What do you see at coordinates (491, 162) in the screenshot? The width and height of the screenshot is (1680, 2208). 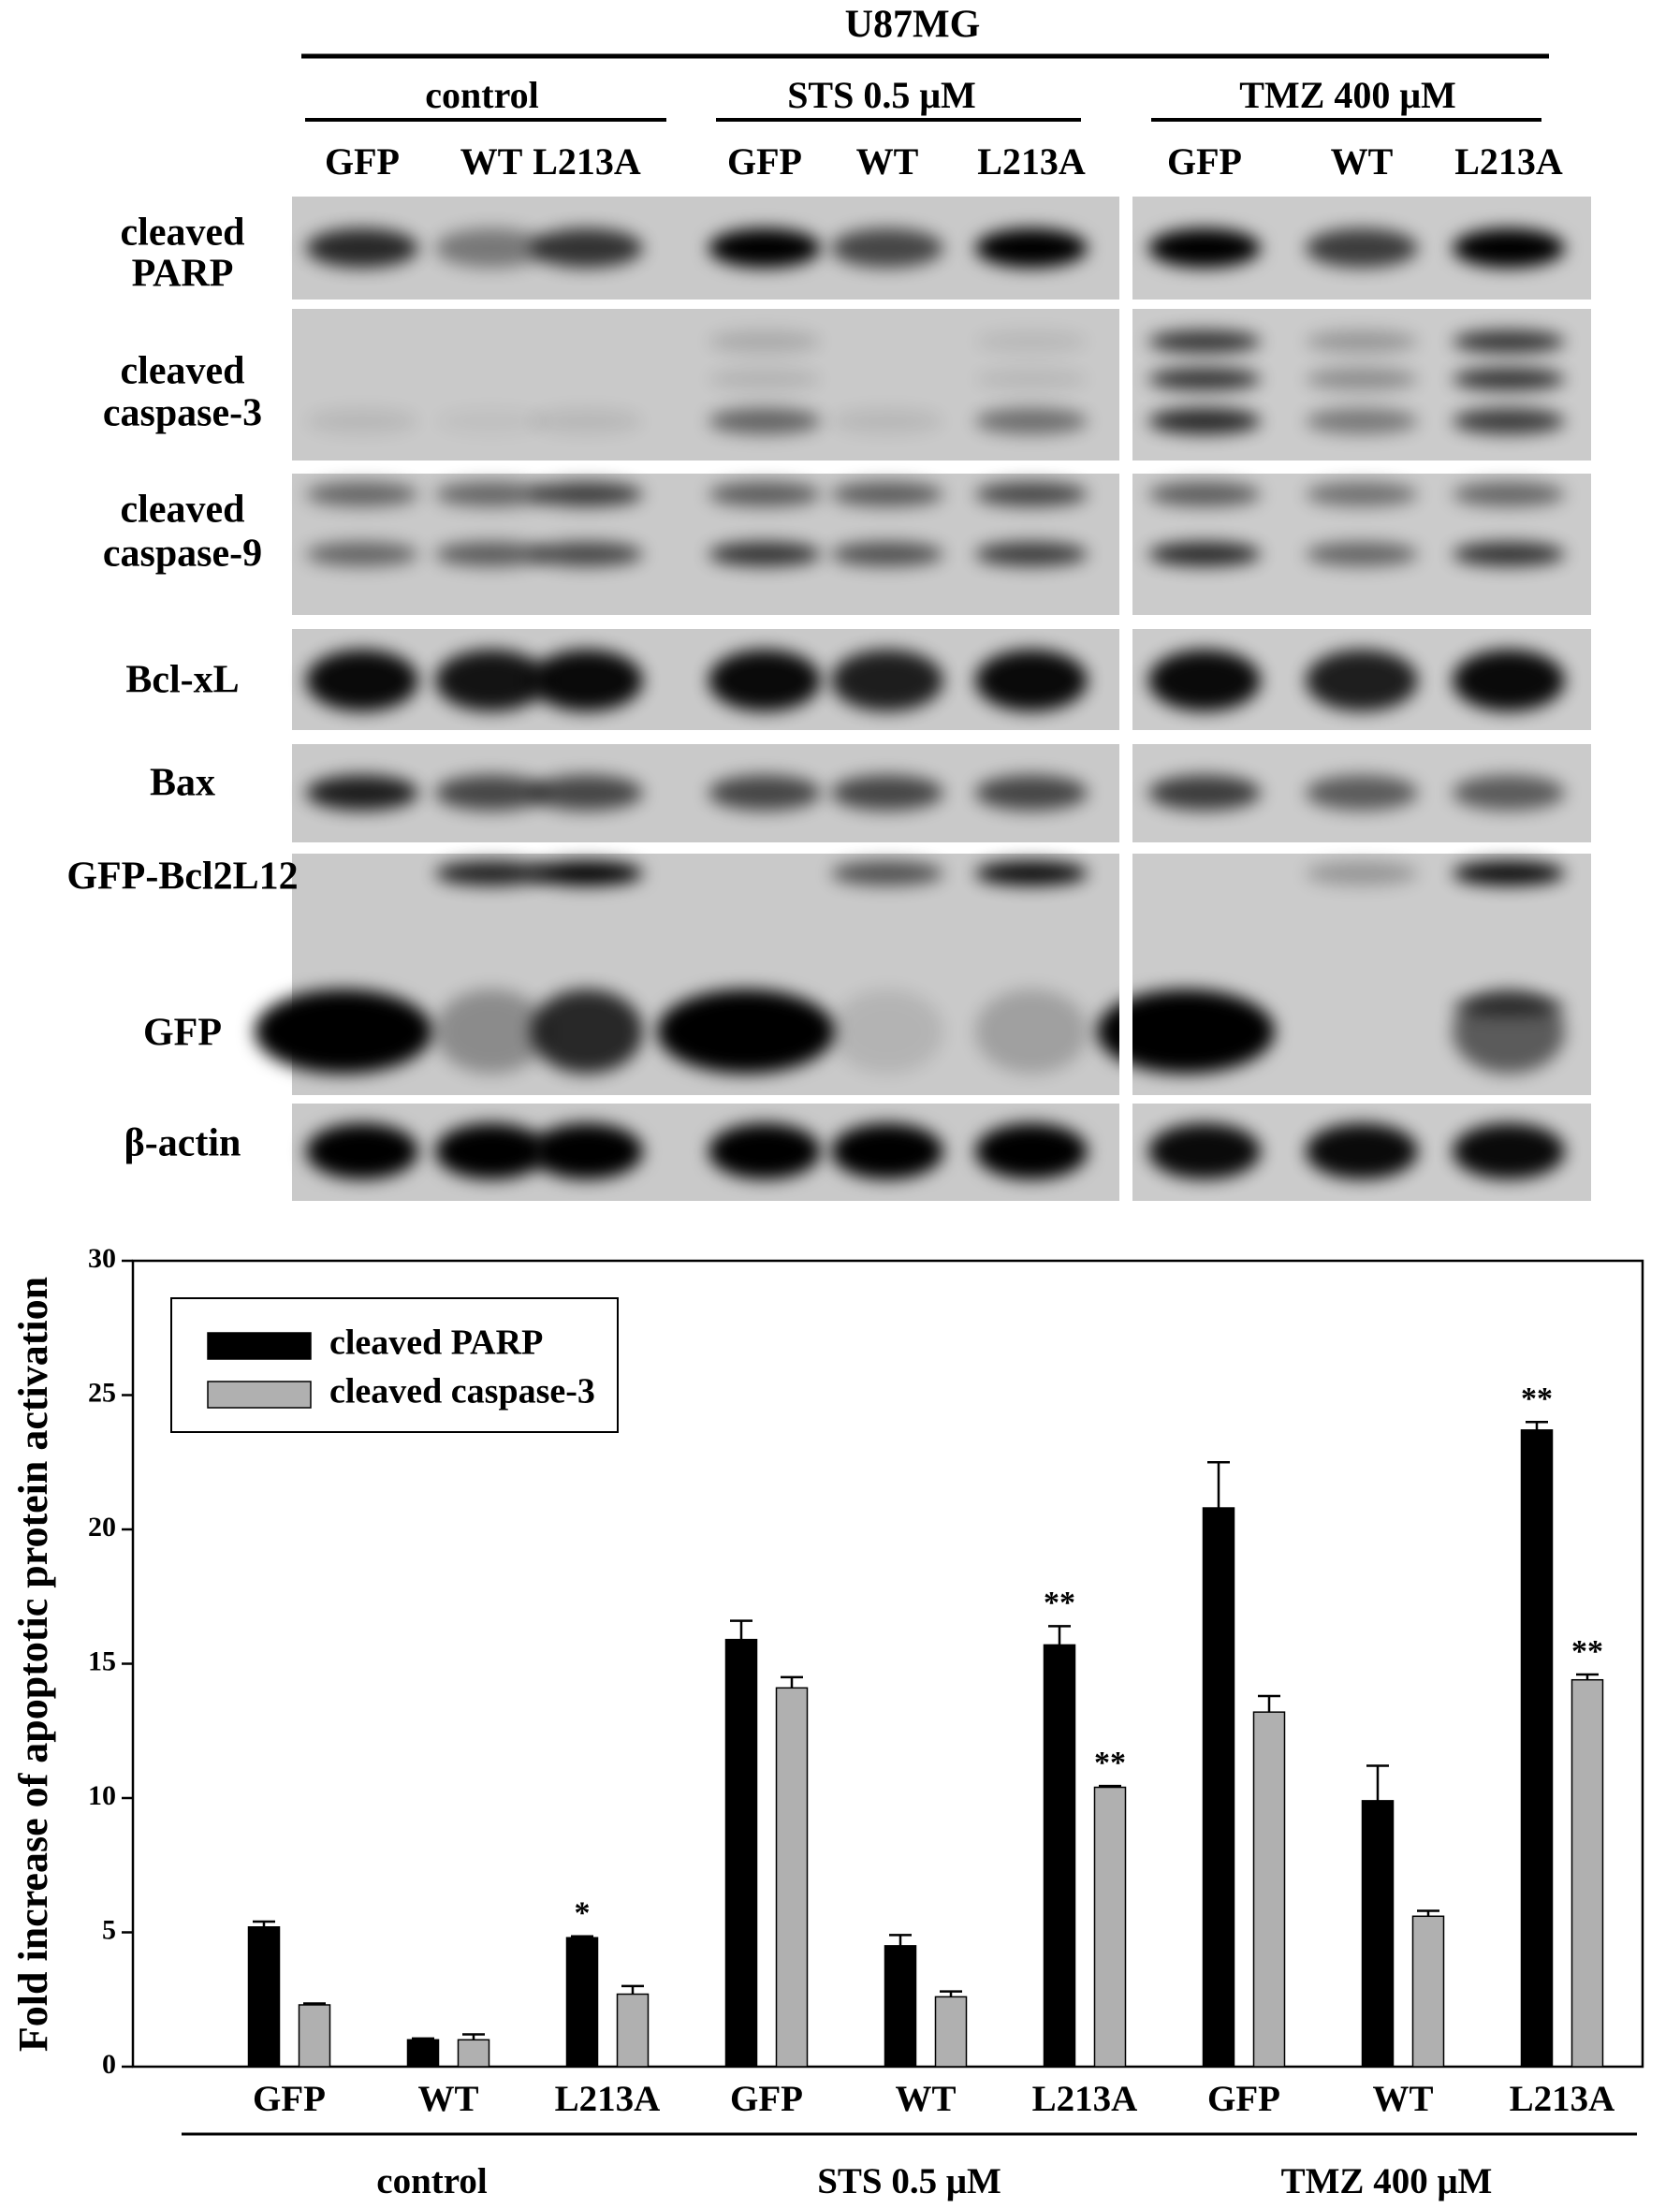 I see `lane-label: WT` at bounding box center [491, 162].